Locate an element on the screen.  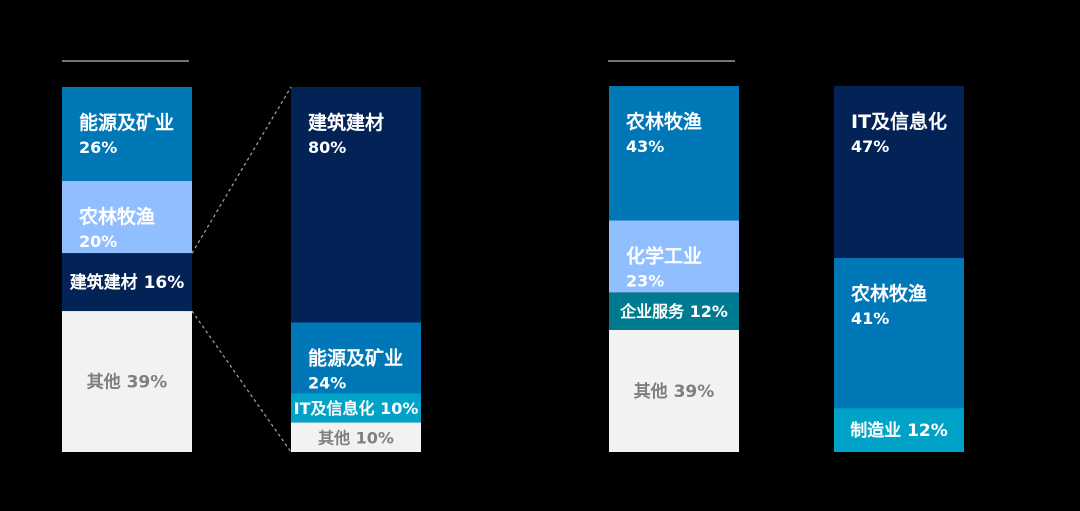
bar-2-segment-4-label: 其他 10% is located at coordinates (356, 437).